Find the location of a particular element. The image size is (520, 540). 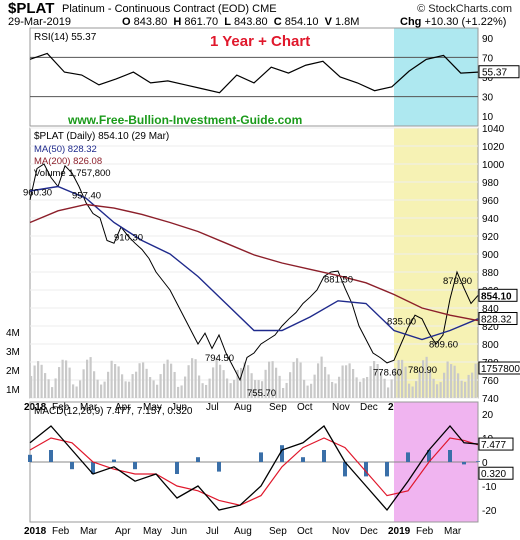

price-tick-label: 940 is located at coordinates (490, 219).